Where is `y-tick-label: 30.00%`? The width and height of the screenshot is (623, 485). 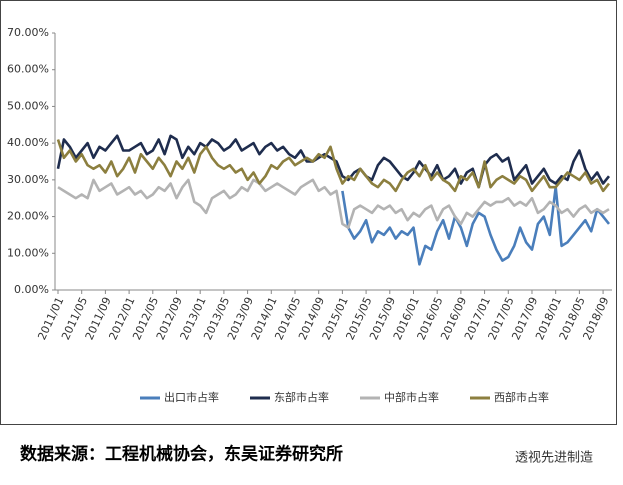
y-tick-label: 30.00% is located at coordinates (28, 179).